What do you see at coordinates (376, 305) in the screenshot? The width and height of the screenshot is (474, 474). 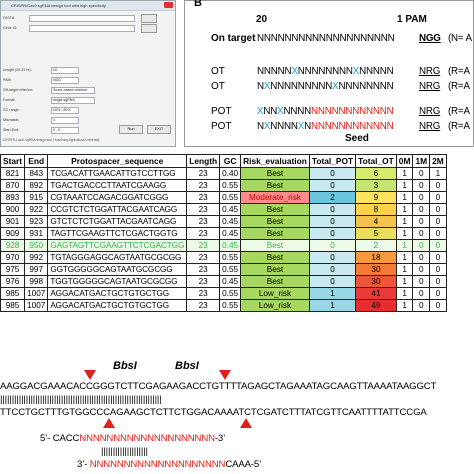 I see `table-cell: 49` at bounding box center [376, 305].